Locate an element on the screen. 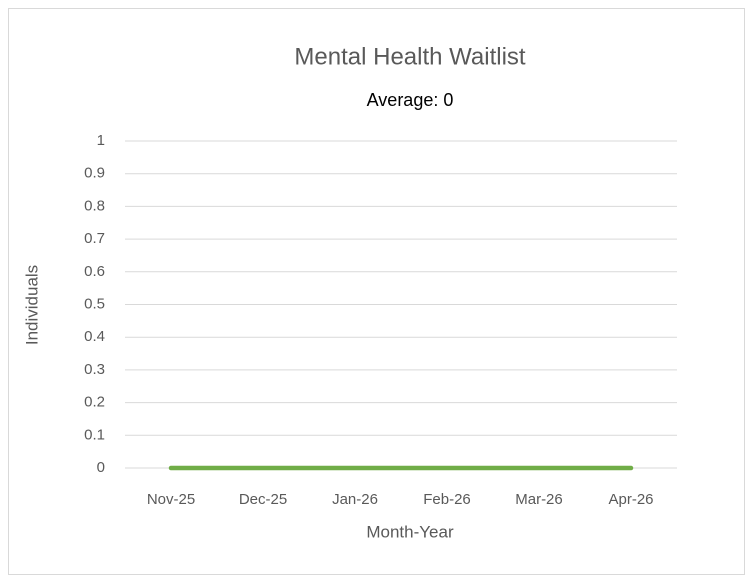 This screenshot has height=583, width=753. y-tick-label: 0.4 is located at coordinates (94, 336).